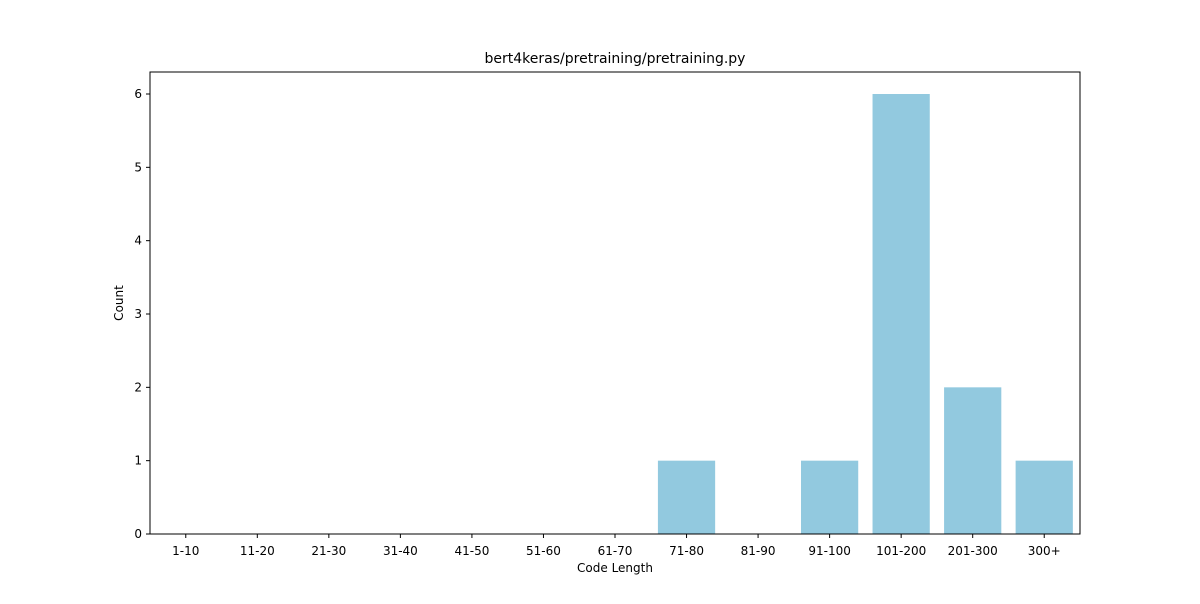  What do you see at coordinates (615, 568) in the screenshot?
I see `x-axis-label: Code Length` at bounding box center [615, 568].